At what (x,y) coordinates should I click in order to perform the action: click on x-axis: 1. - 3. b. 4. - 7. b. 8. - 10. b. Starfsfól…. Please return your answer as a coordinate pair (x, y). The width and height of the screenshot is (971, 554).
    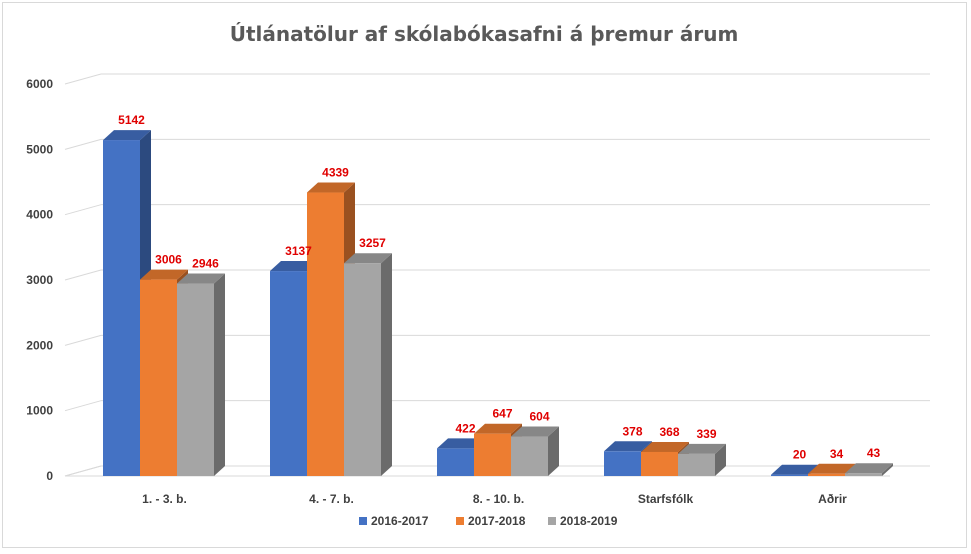
    Looking at the image, I should click on (494, 499).